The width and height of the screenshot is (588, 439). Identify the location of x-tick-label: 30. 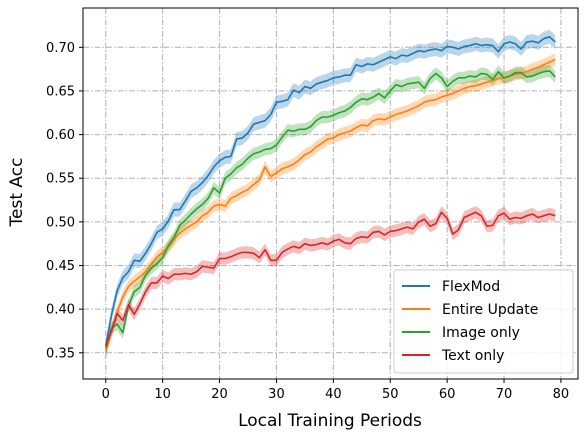
(276, 394).